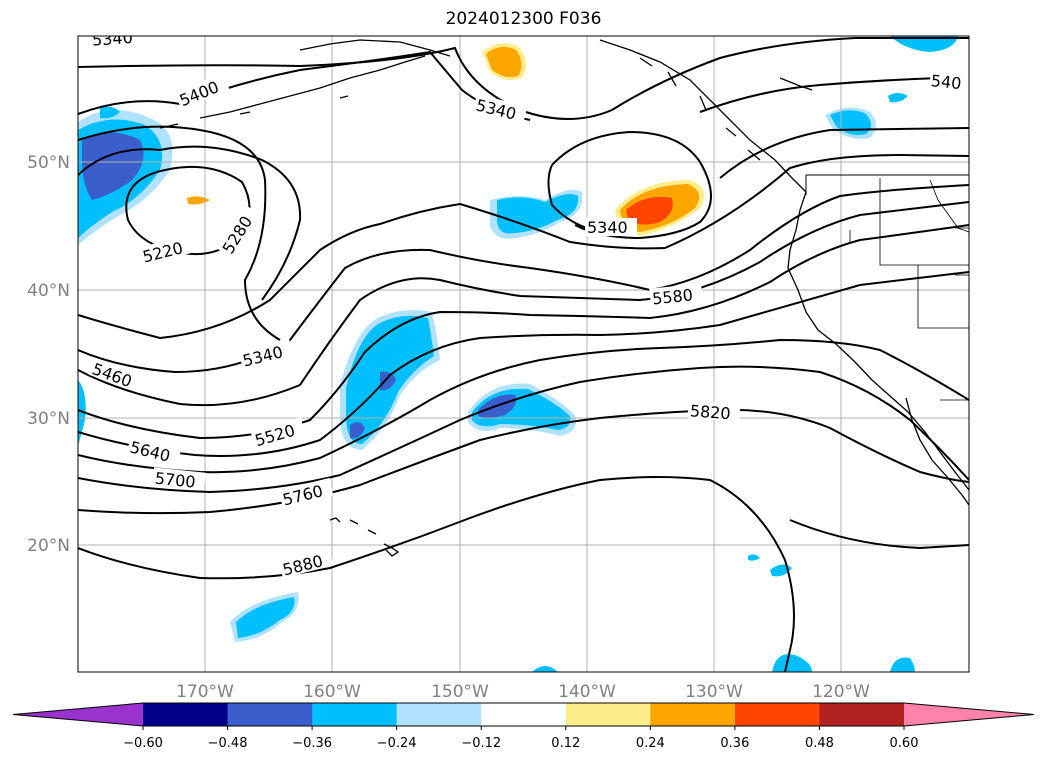 The width and height of the screenshot is (1047, 765). What do you see at coordinates (904, 743) in the screenshot?
I see `colorbar-tick-label: 0.60` at bounding box center [904, 743].